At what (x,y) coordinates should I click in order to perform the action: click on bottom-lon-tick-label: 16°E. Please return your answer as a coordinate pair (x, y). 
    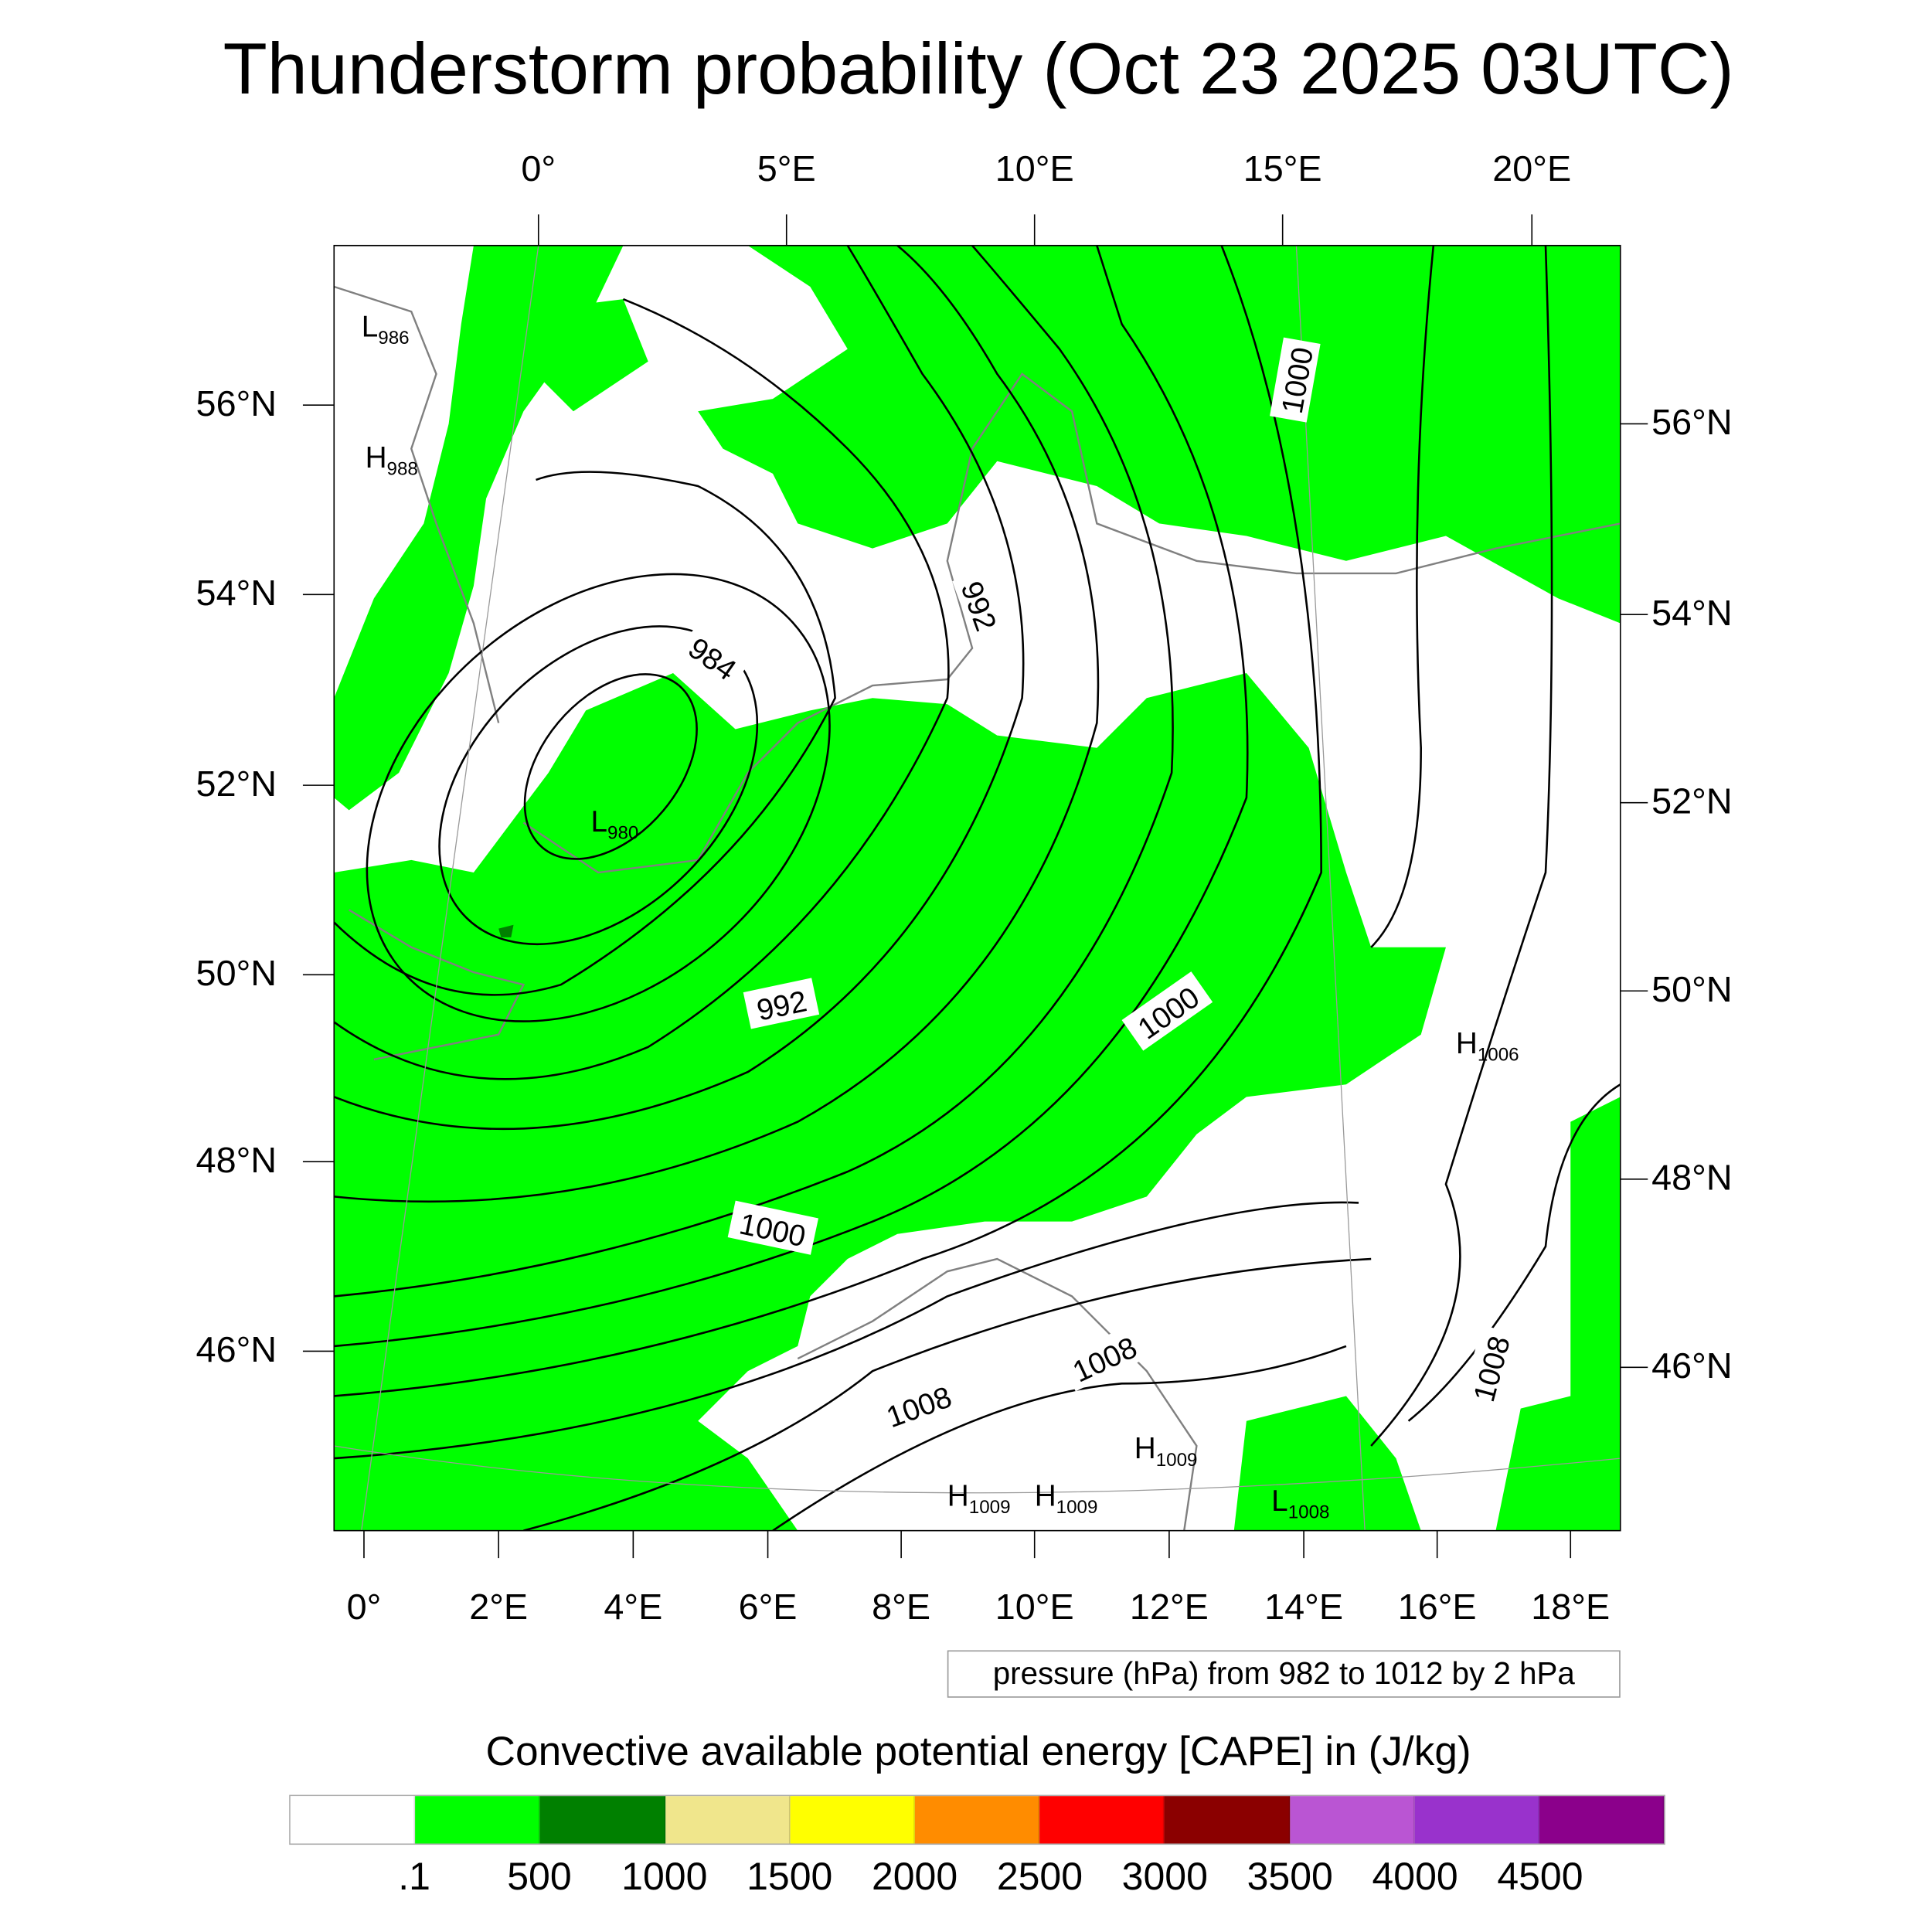
    Looking at the image, I should click on (1437, 1608).